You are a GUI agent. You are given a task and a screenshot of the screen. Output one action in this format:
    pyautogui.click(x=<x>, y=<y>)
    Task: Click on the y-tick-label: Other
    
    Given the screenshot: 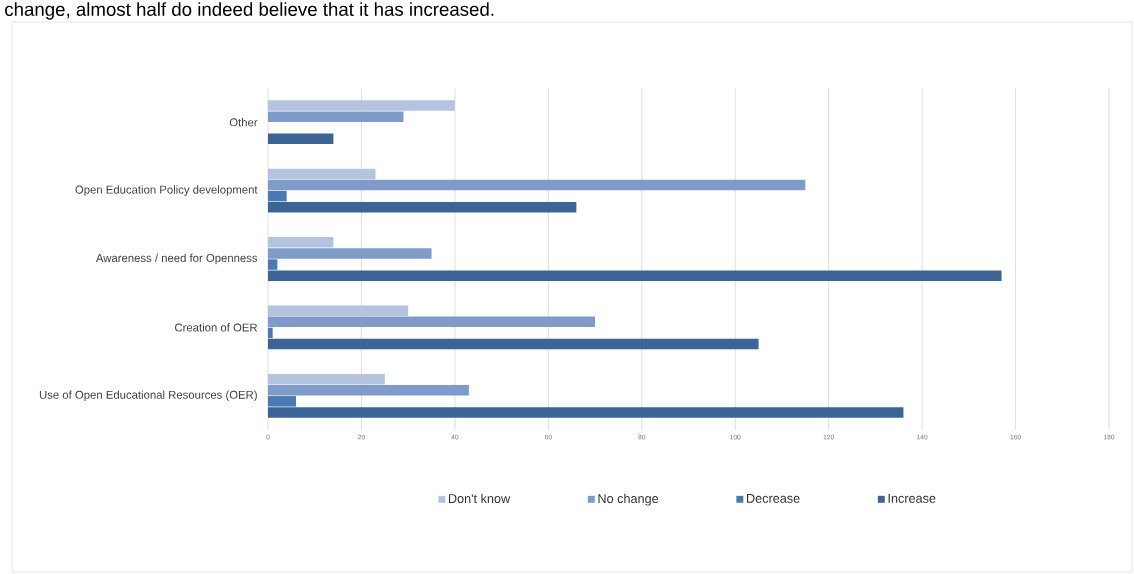 What is the action you would take?
    pyautogui.click(x=243, y=122)
    